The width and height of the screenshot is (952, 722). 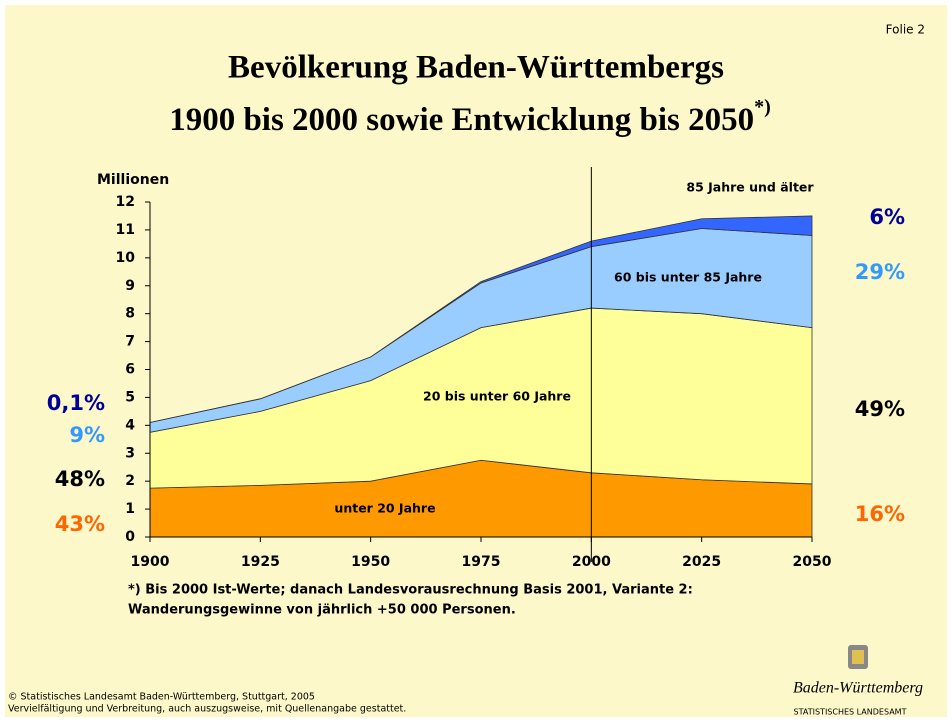 What do you see at coordinates (260, 562) in the screenshot?
I see `x-tick-label: 1925` at bounding box center [260, 562].